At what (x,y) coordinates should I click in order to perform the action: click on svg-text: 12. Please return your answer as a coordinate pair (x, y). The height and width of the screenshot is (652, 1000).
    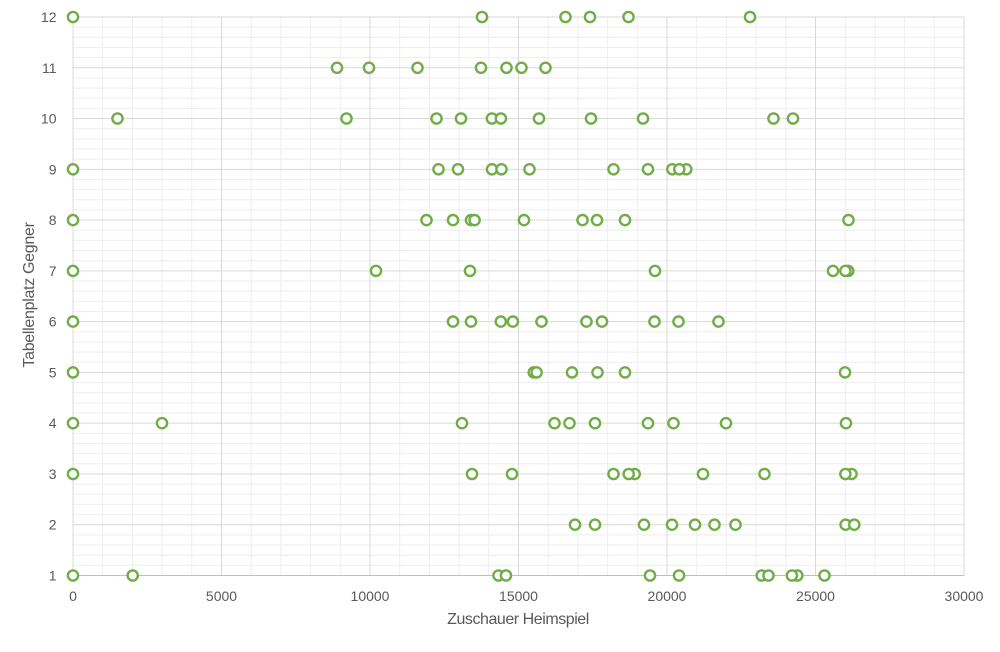
    Looking at the image, I should click on (49, 17).